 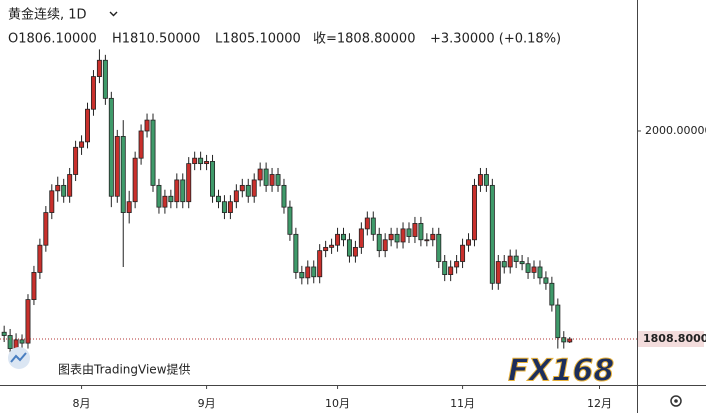 What do you see at coordinates (18, 357) in the screenshot?
I see `tv-logo-mark` at bounding box center [18, 357].